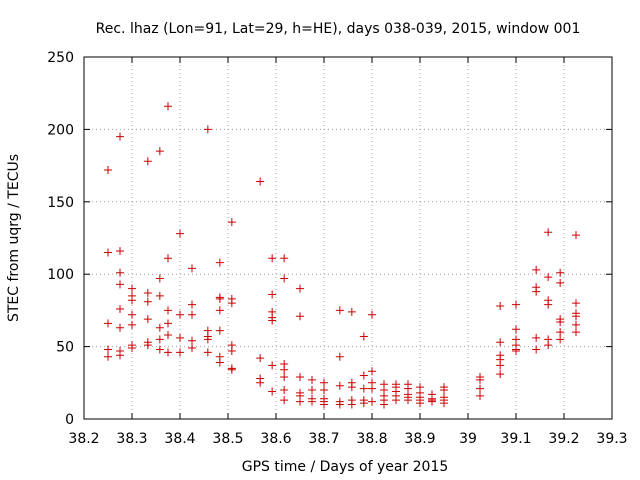 Image resolution: width=640 pixels, height=480 pixels. What do you see at coordinates (60, 130) in the screenshot?
I see `y-tick-label: 200` at bounding box center [60, 130].